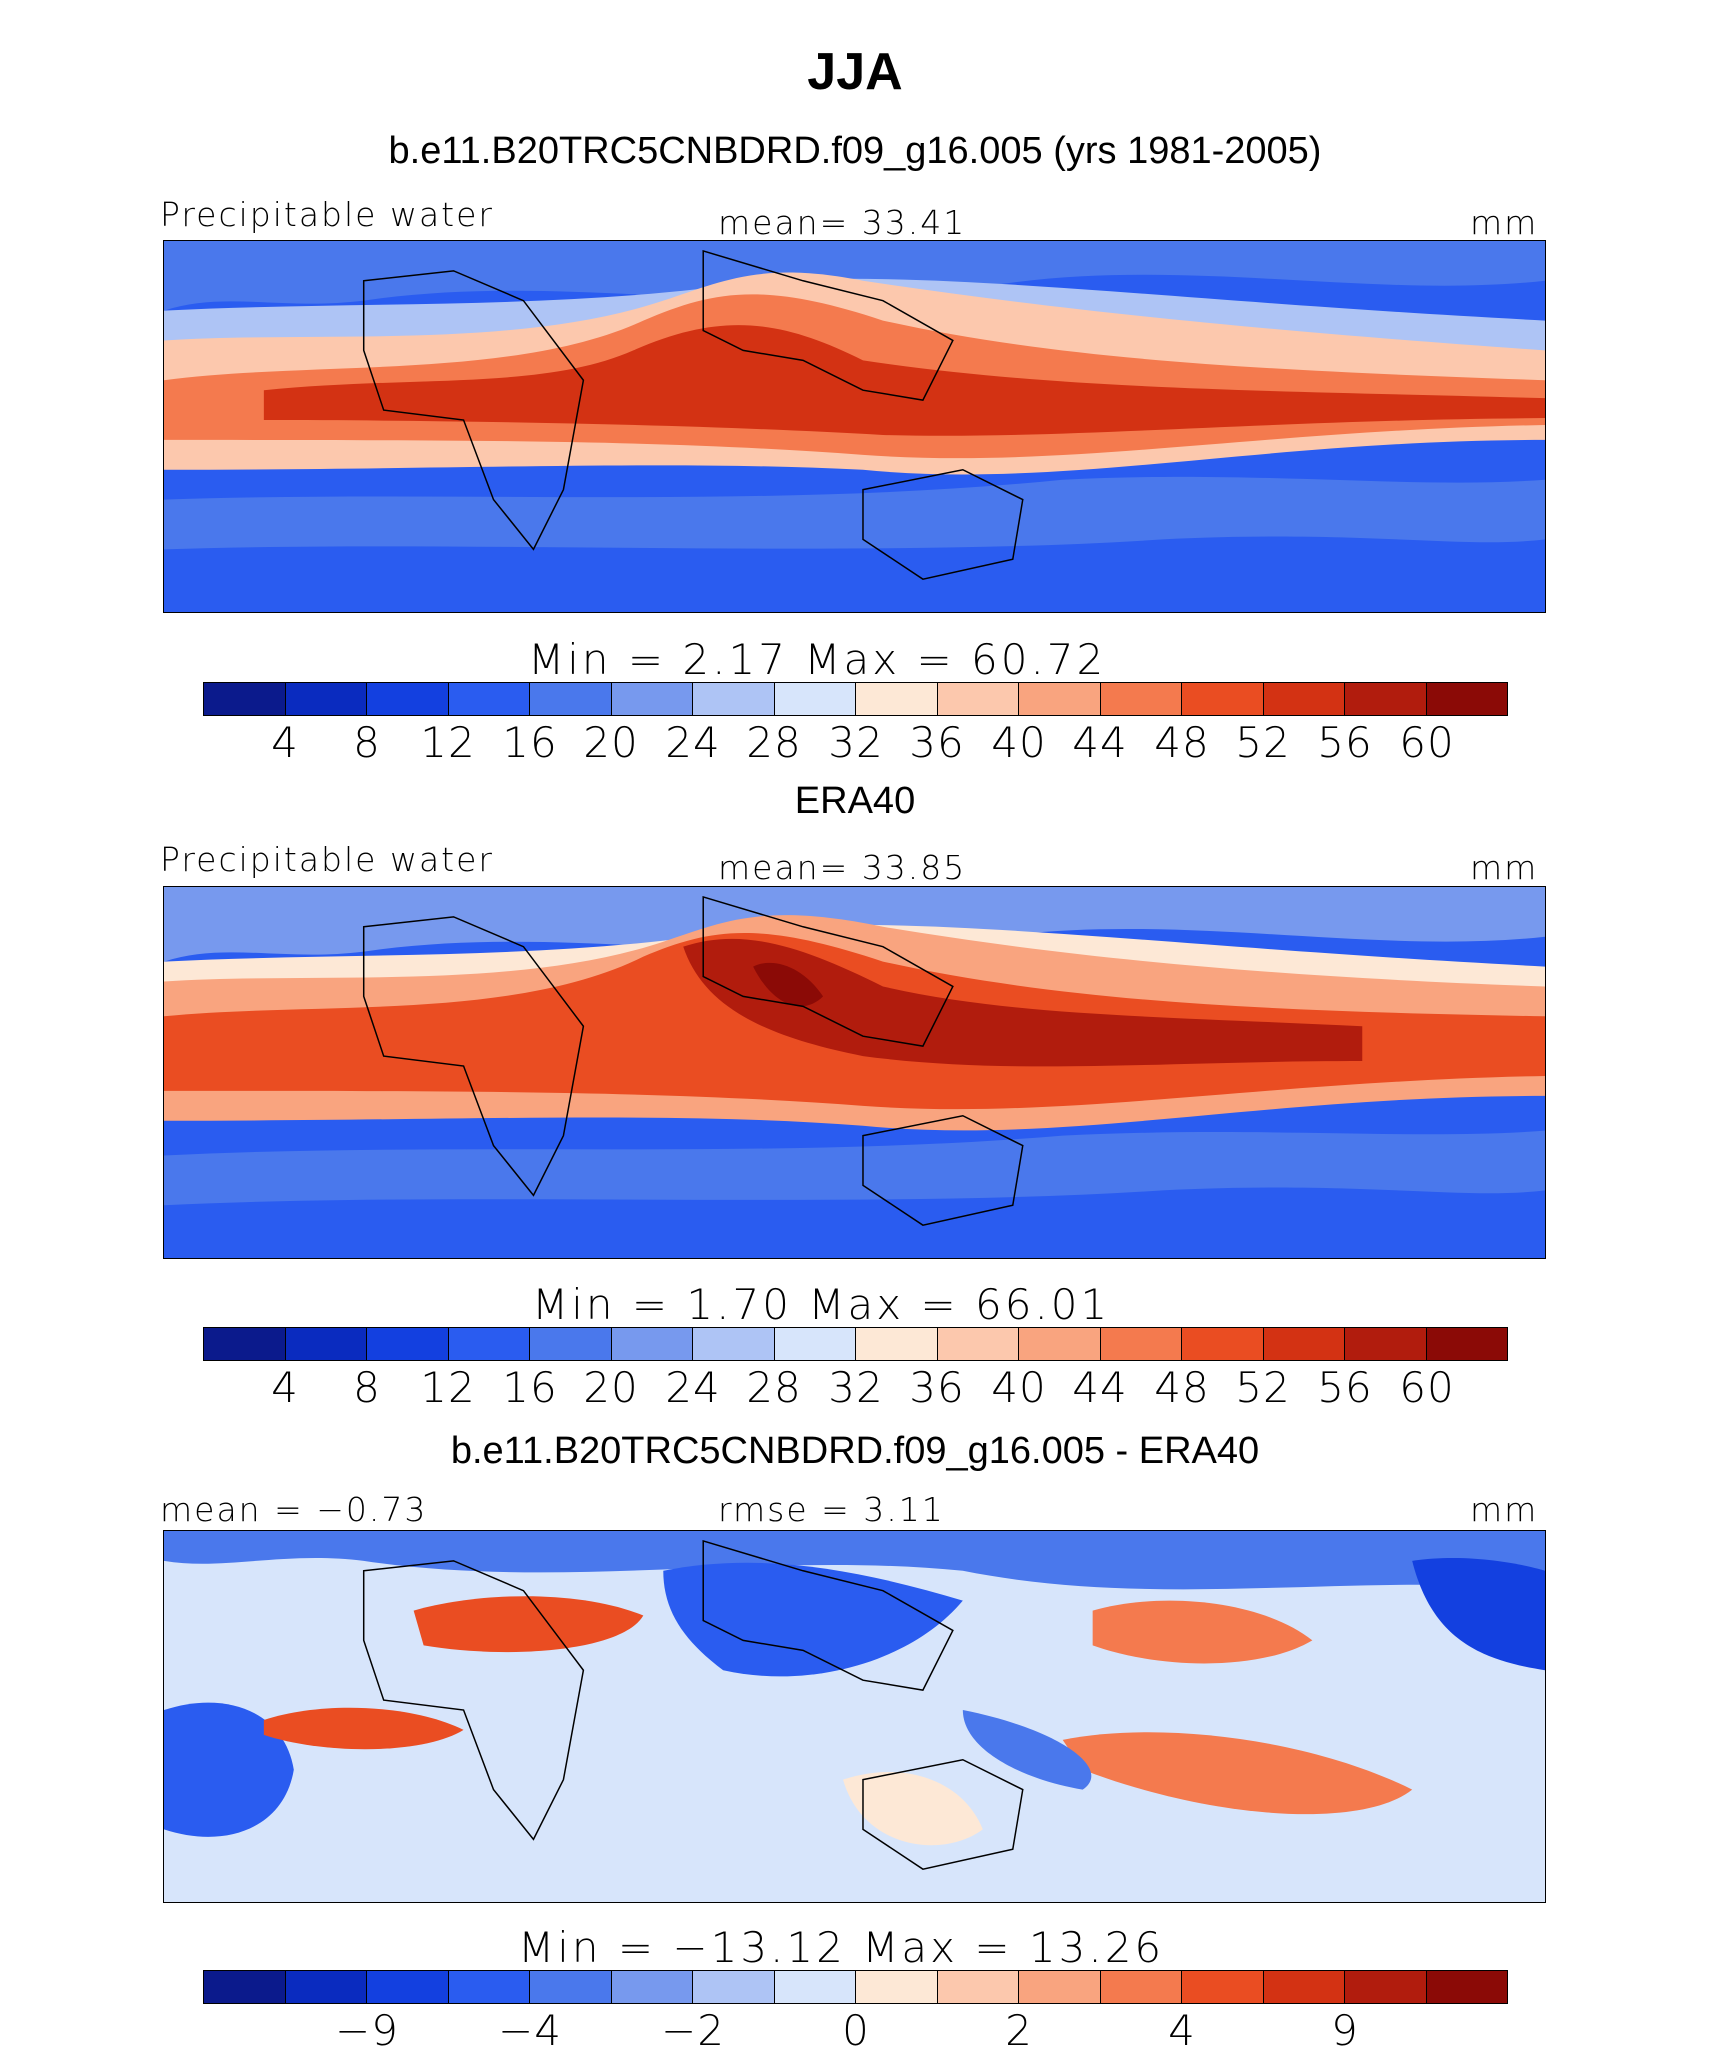  What do you see at coordinates (817, 659) in the screenshot?
I see `panel-1-minmax: Min = 2.17 Max = 60.72` at bounding box center [817, 659].